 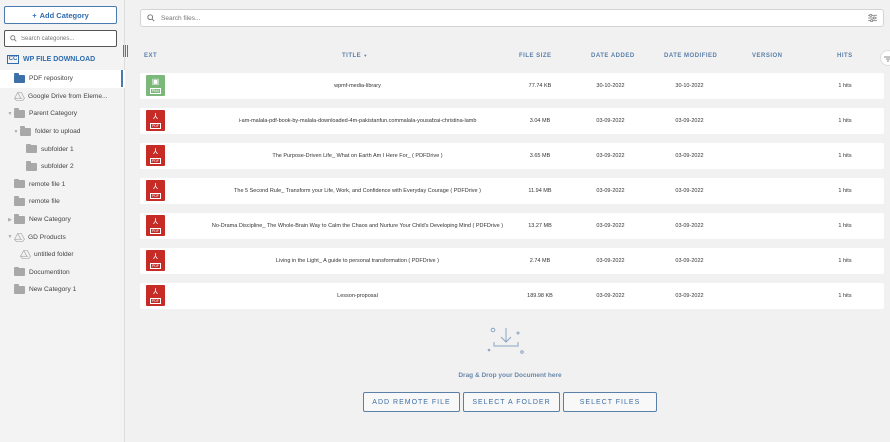 I want to click on category-item: ▼ GD Products, so click(x=62, y=237).